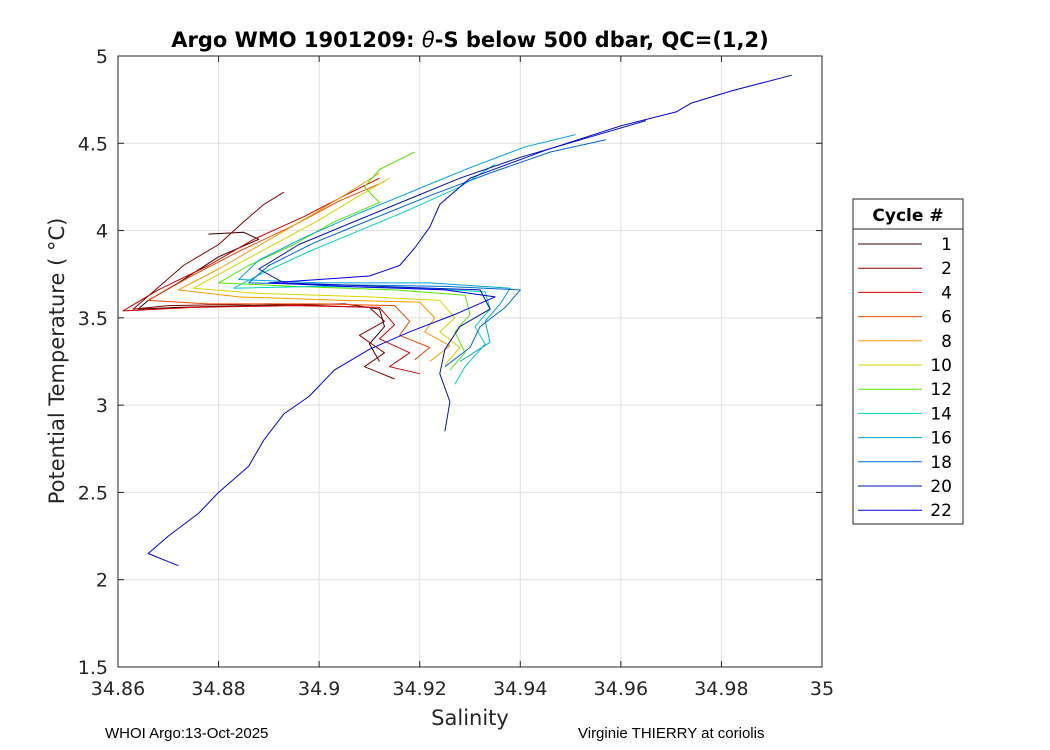  What do you see at coordinates (470, 718) in the screenshot?
I see `x-axis-label: Salinity` at bounding box center [470, 718].